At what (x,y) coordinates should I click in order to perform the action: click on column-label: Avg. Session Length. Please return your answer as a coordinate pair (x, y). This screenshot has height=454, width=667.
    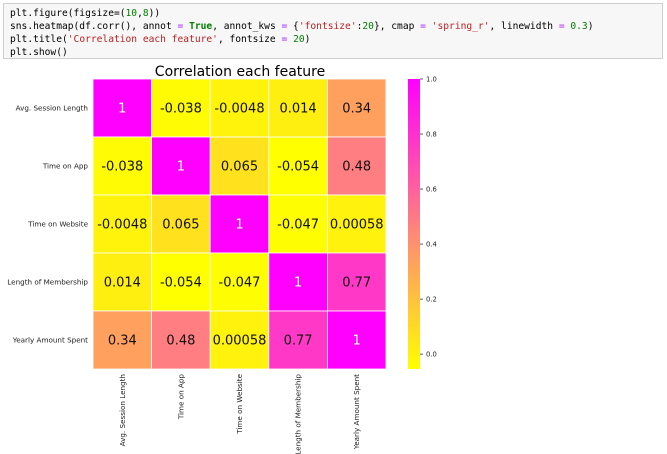
    Looking at the image, I should click on (122, 410).